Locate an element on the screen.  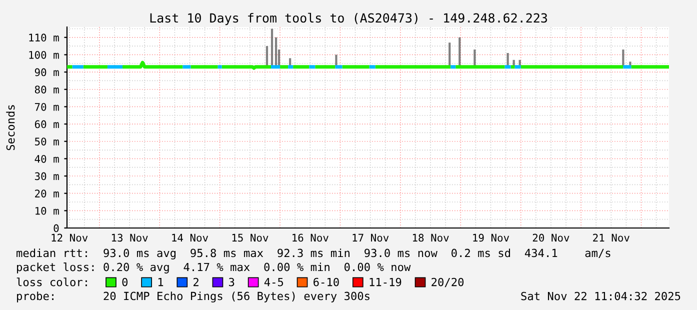
legend-label: 11-19 is located at coordinates (386, 282).